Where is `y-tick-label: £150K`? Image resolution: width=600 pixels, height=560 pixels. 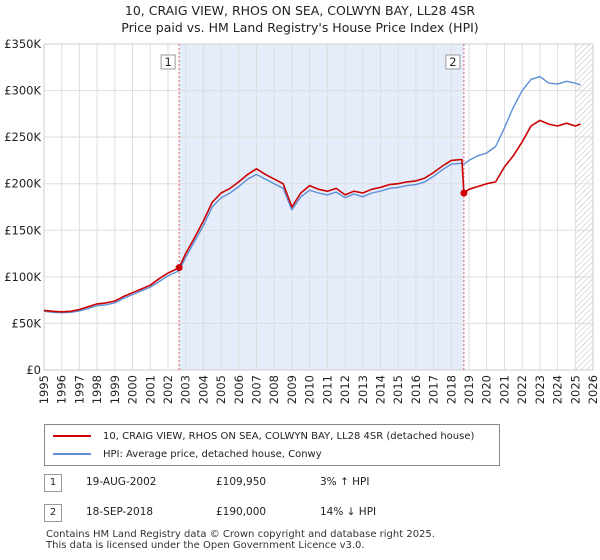 y-tick-label: £150K is located at coordinates (22, 230).